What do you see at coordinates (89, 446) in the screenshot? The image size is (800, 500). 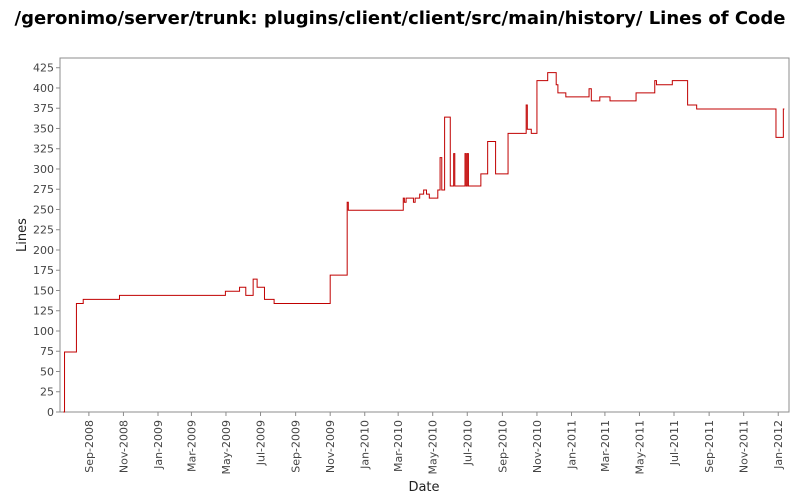 I see `x-tick-label: Sep-2008` at bounding box center [89, 446].